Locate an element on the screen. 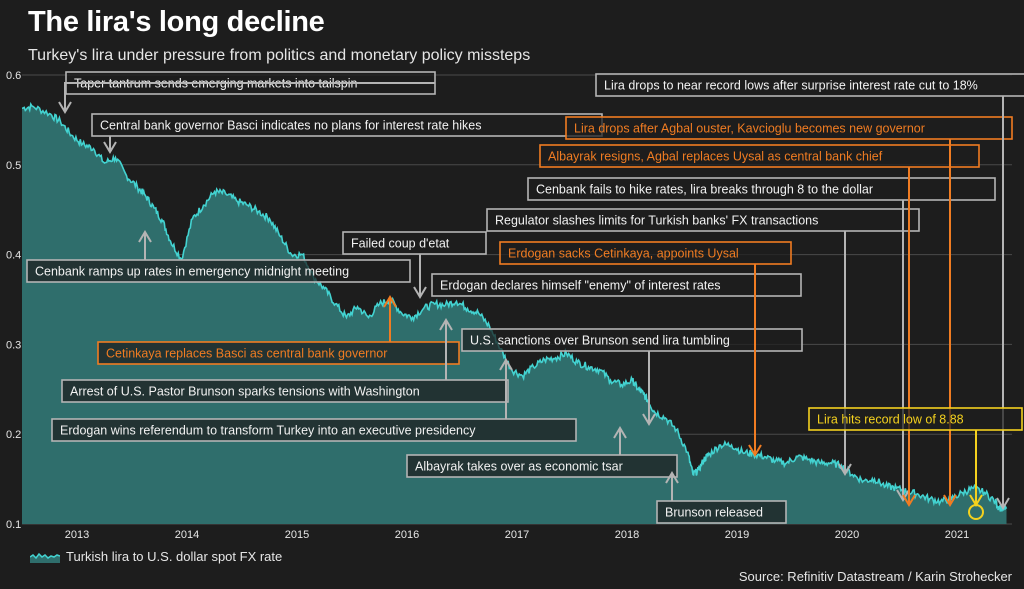  y-tick-label: 0.2 is located at coordinates (13, 435).